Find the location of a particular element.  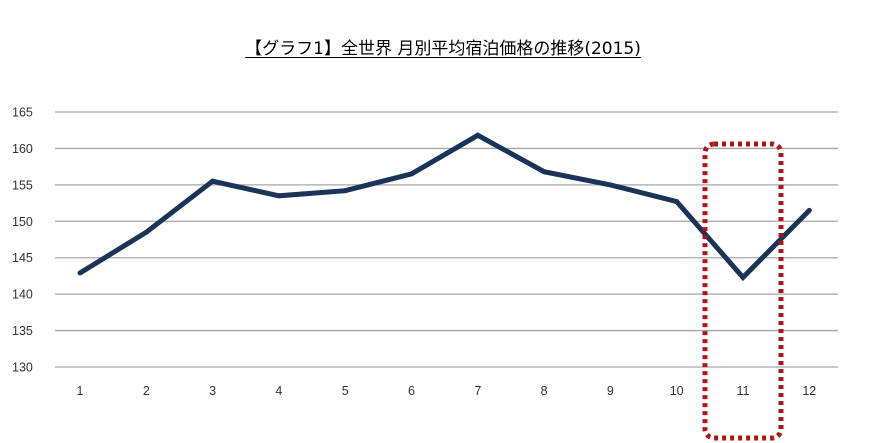

x-tick-label: 7 is located at coordinates (477, 391).